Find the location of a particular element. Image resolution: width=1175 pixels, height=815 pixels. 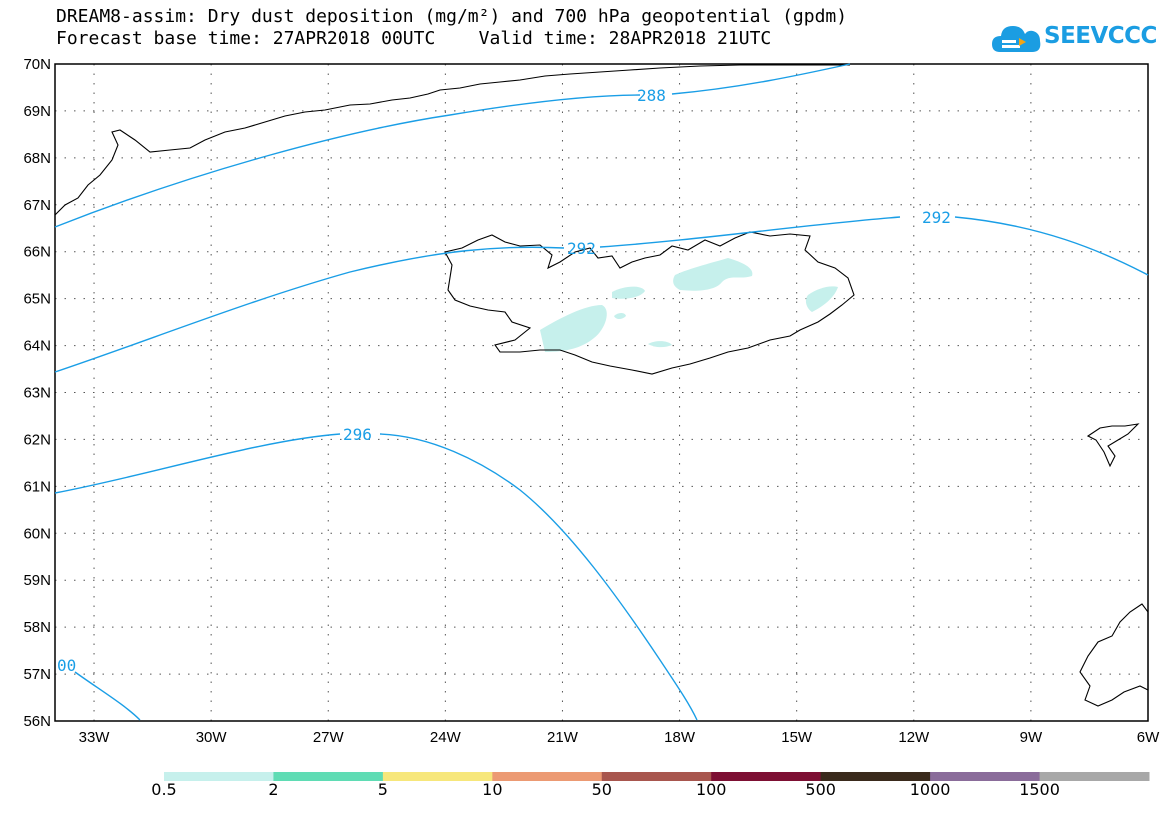

legend-label: 100 is located at coordinates (711, 789).